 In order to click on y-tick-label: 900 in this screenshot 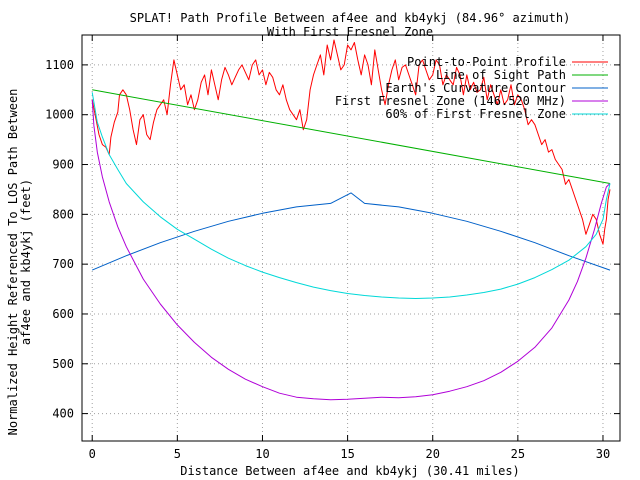, I will do `click(63, 165)`.